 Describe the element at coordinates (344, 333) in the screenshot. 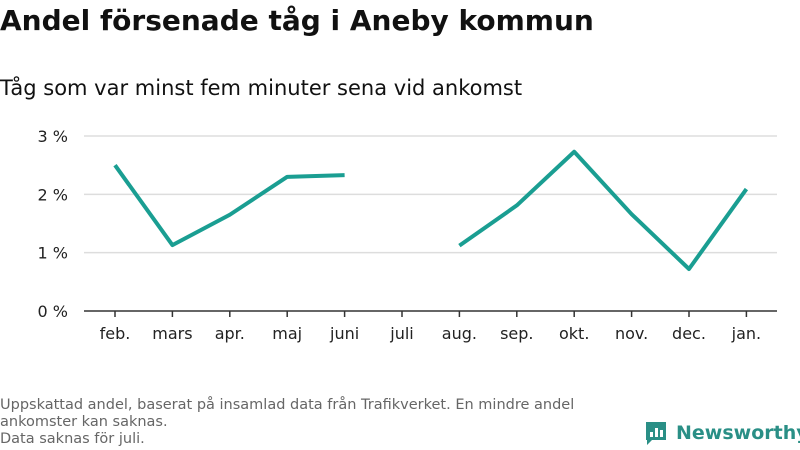

I see `x-tick-label: juni` at that location.